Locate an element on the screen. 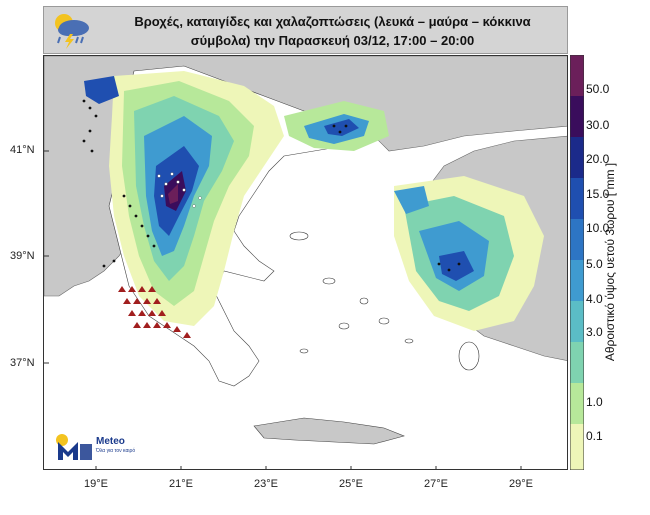 This screenshot has width=650, height=515. colorbar-tick-4: 4.0 is located at coordinates (594, 299).